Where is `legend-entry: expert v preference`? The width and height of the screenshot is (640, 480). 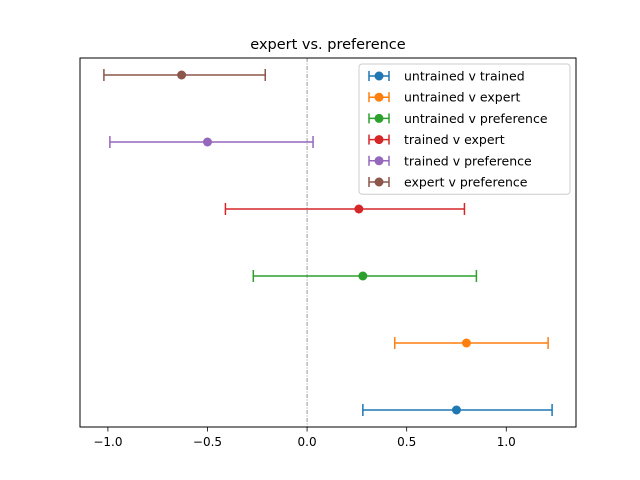 legend-entry: expert v preference is located at coordinates (448, 182).